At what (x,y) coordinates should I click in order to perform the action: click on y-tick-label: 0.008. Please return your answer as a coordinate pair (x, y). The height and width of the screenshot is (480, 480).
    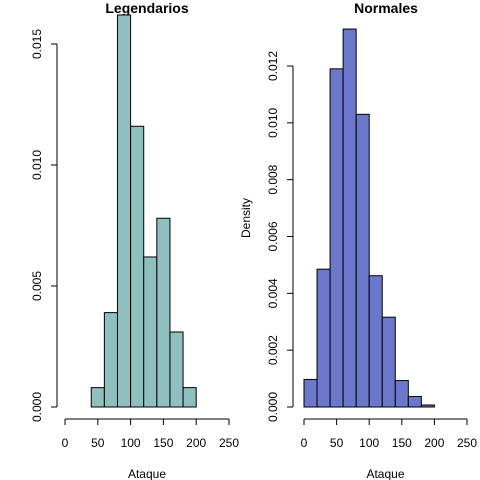
    Looking at the image, I should click on (273, 179).